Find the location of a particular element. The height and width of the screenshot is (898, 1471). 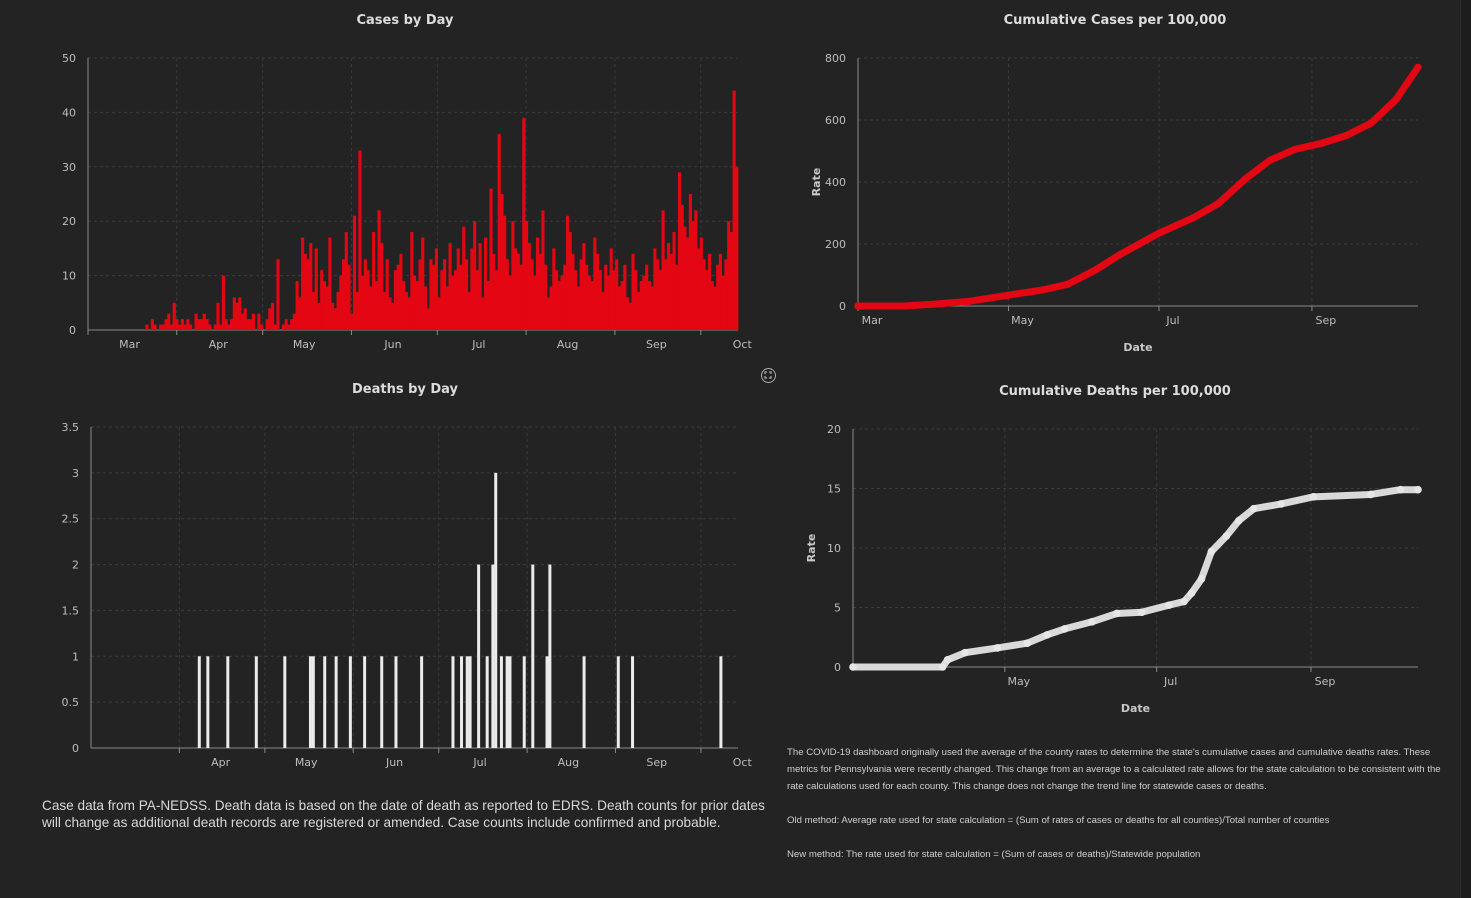

cumulative-deaths-chart: 0 5 10 15 20 May Jul Sep Date Rate is located at coordinates (1113, 569).